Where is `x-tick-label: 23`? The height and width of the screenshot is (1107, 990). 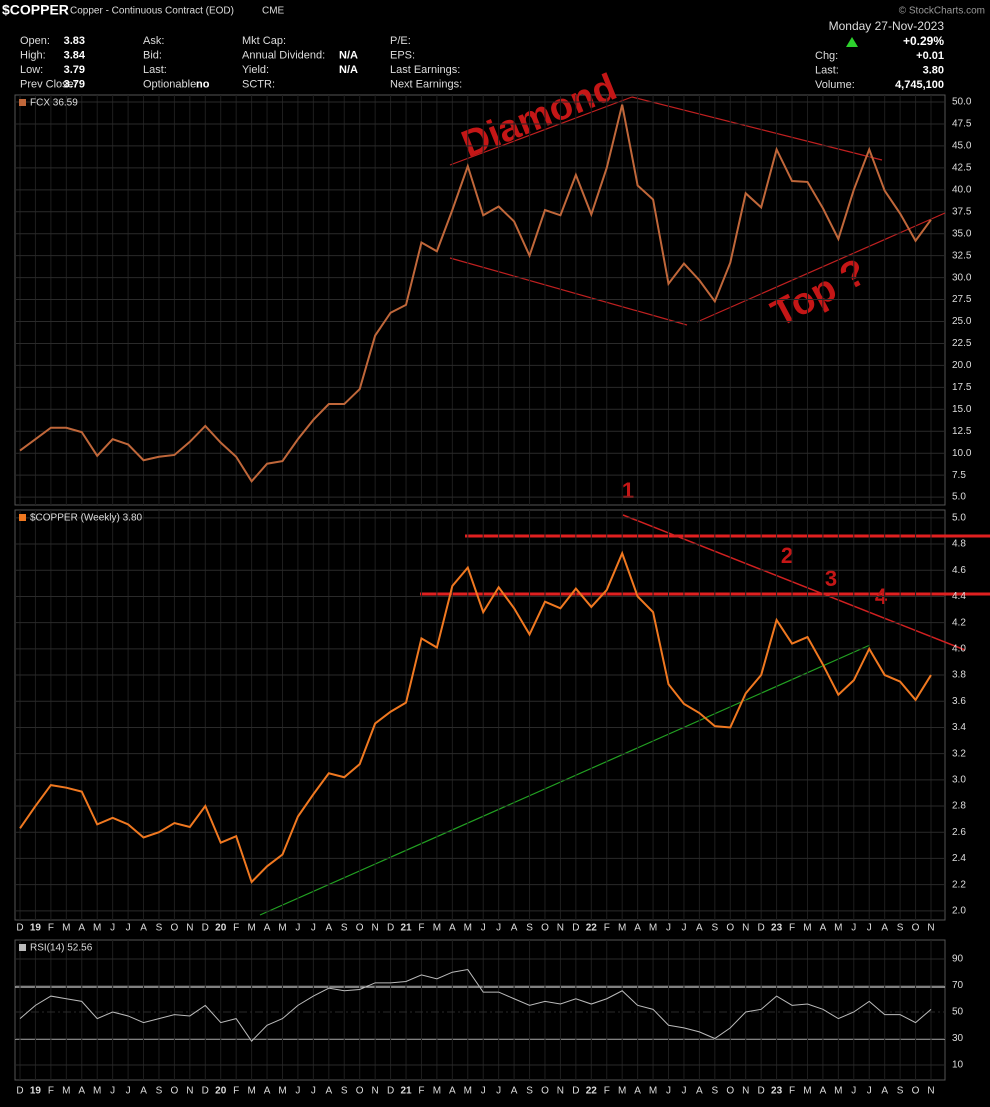 x-tick-label: 23 is located at coordinates (777, 928).